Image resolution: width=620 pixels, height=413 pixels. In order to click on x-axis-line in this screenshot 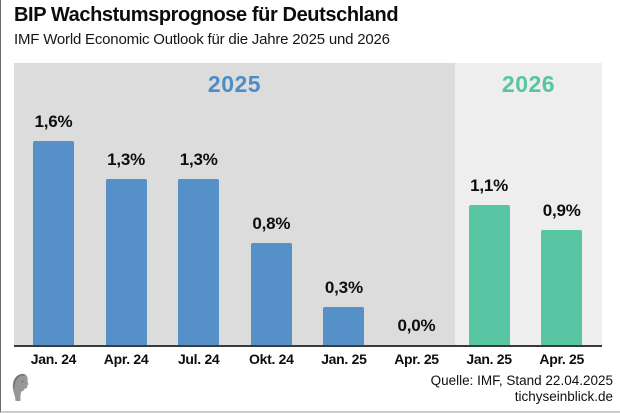, I will do `click(308, 346)`.